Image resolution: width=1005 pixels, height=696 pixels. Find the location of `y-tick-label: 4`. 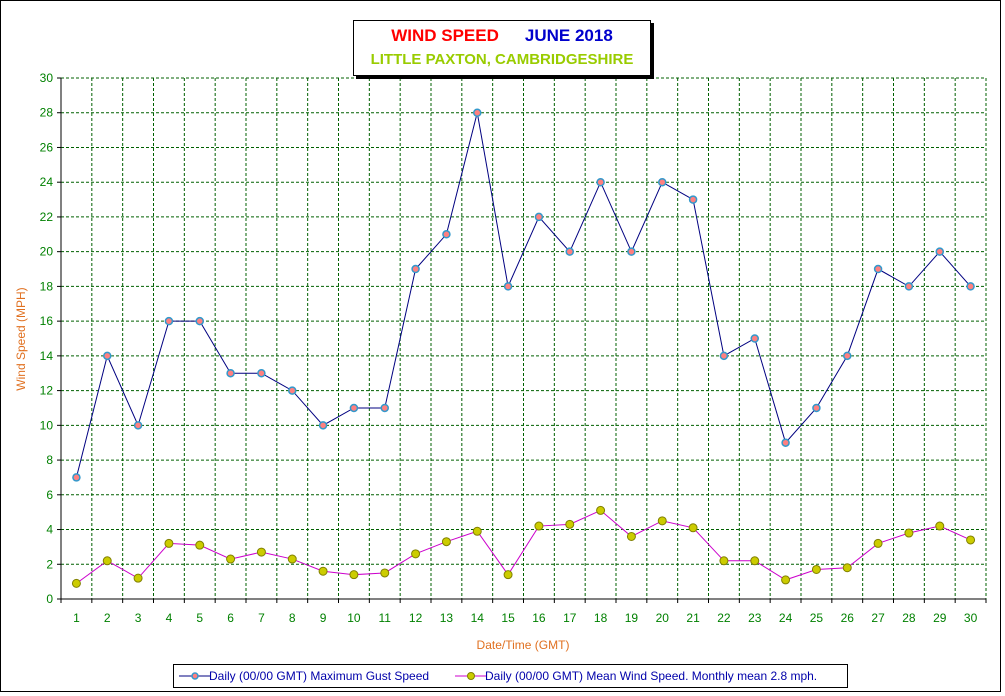

y-tick-label: 4 is located at coordinates (49, 530).